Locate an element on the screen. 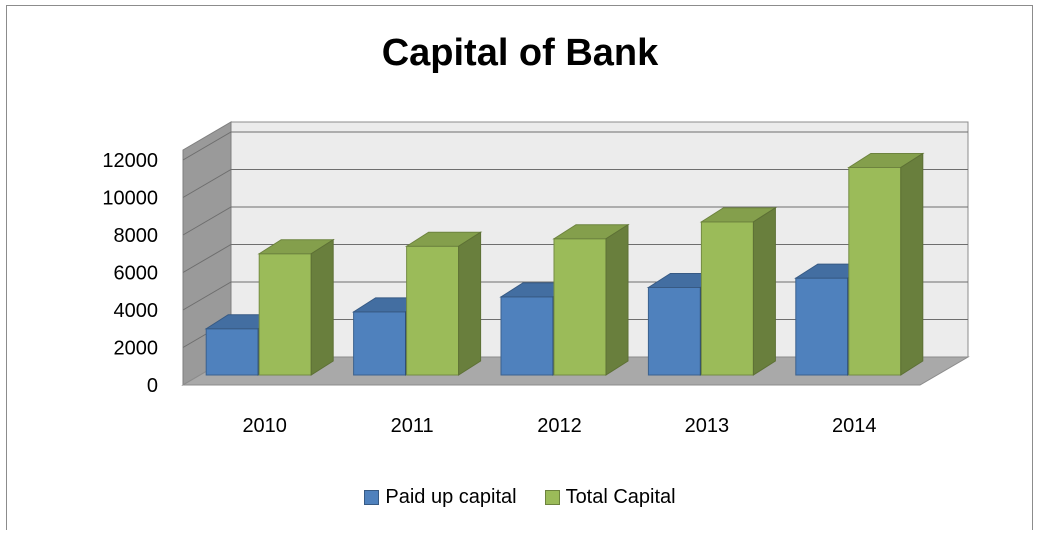 The image size is (1040, 535). bar-total-capital-2014 is located at coordinates (886, 264).